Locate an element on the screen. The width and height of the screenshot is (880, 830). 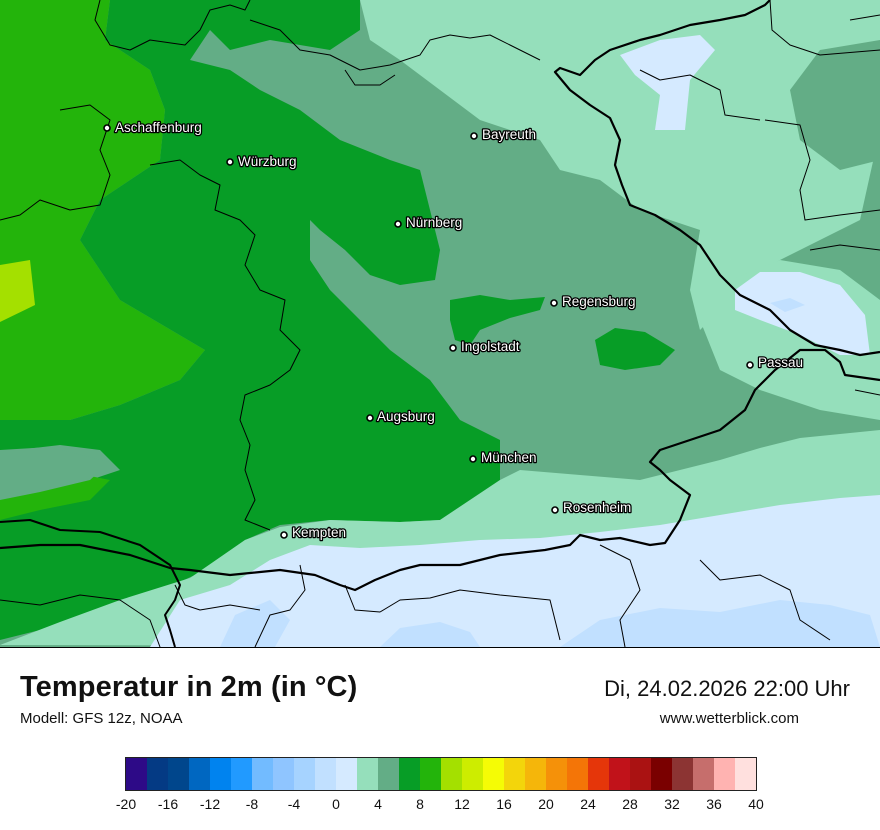
city-marker: Würzburg is located at coordinates (262, 161).